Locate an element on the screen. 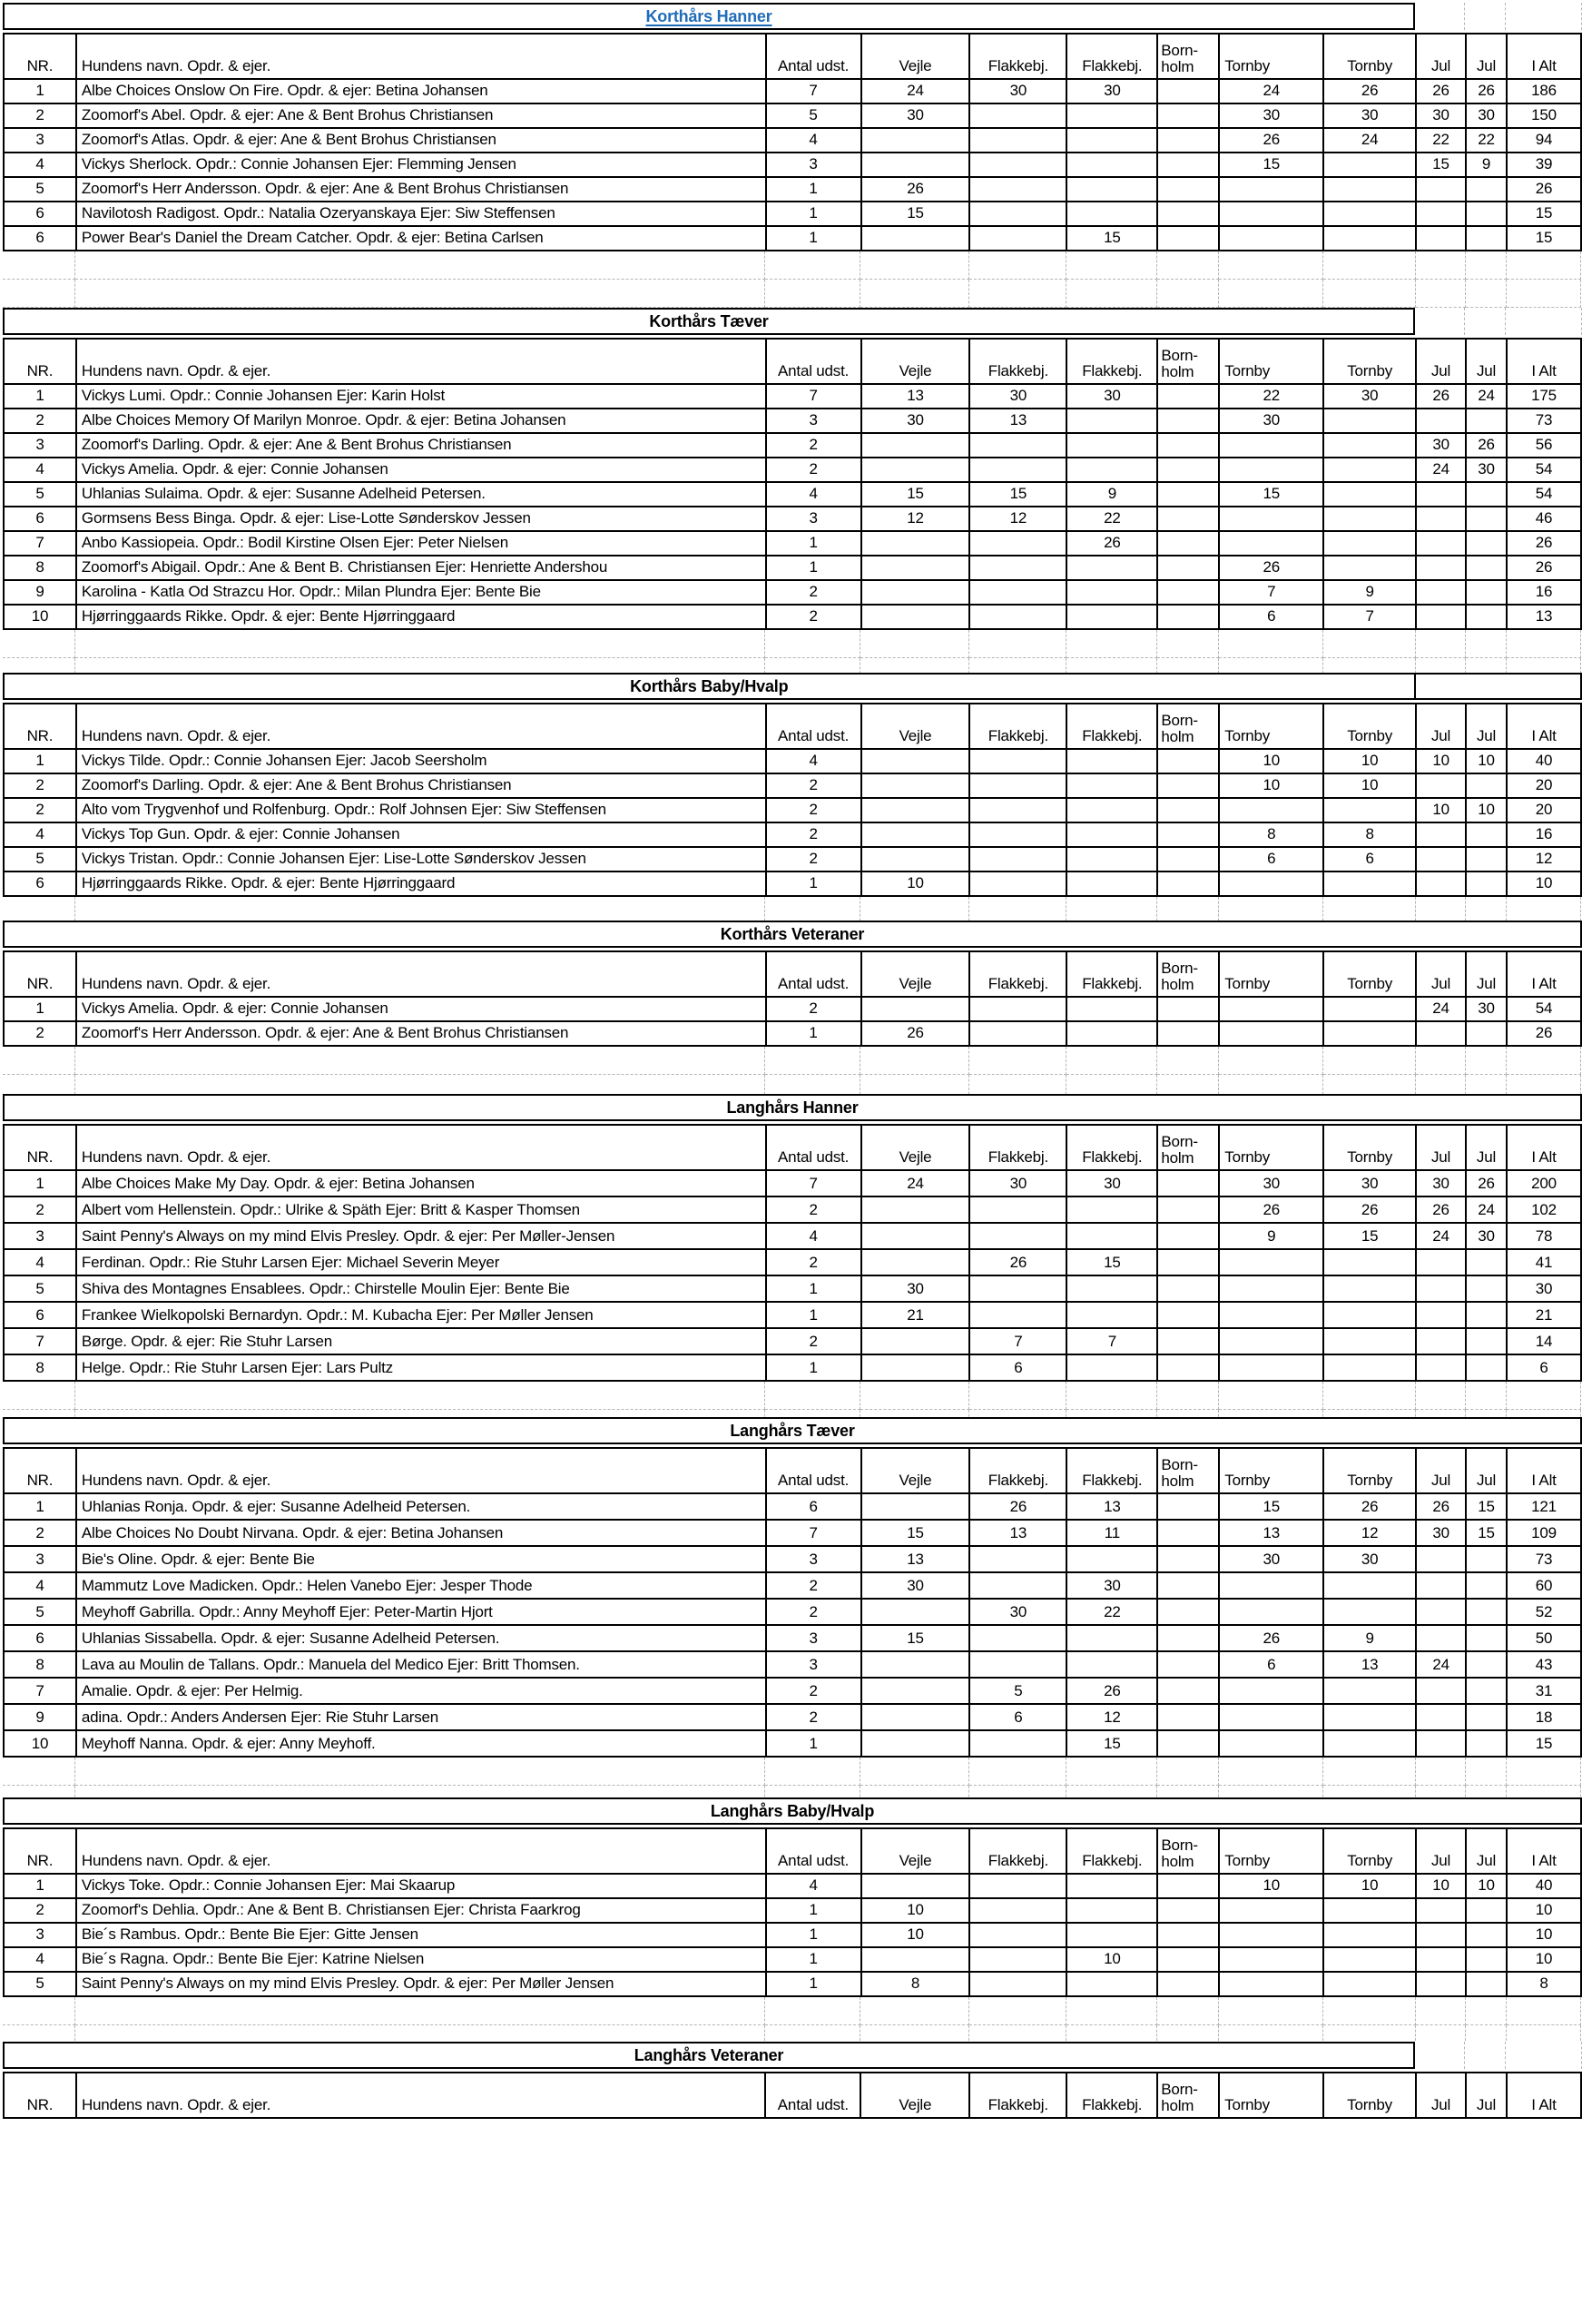 The width and height of the screenshot is (1582, 2324). cell-score: 10 is located at coordinates (1486, 810).